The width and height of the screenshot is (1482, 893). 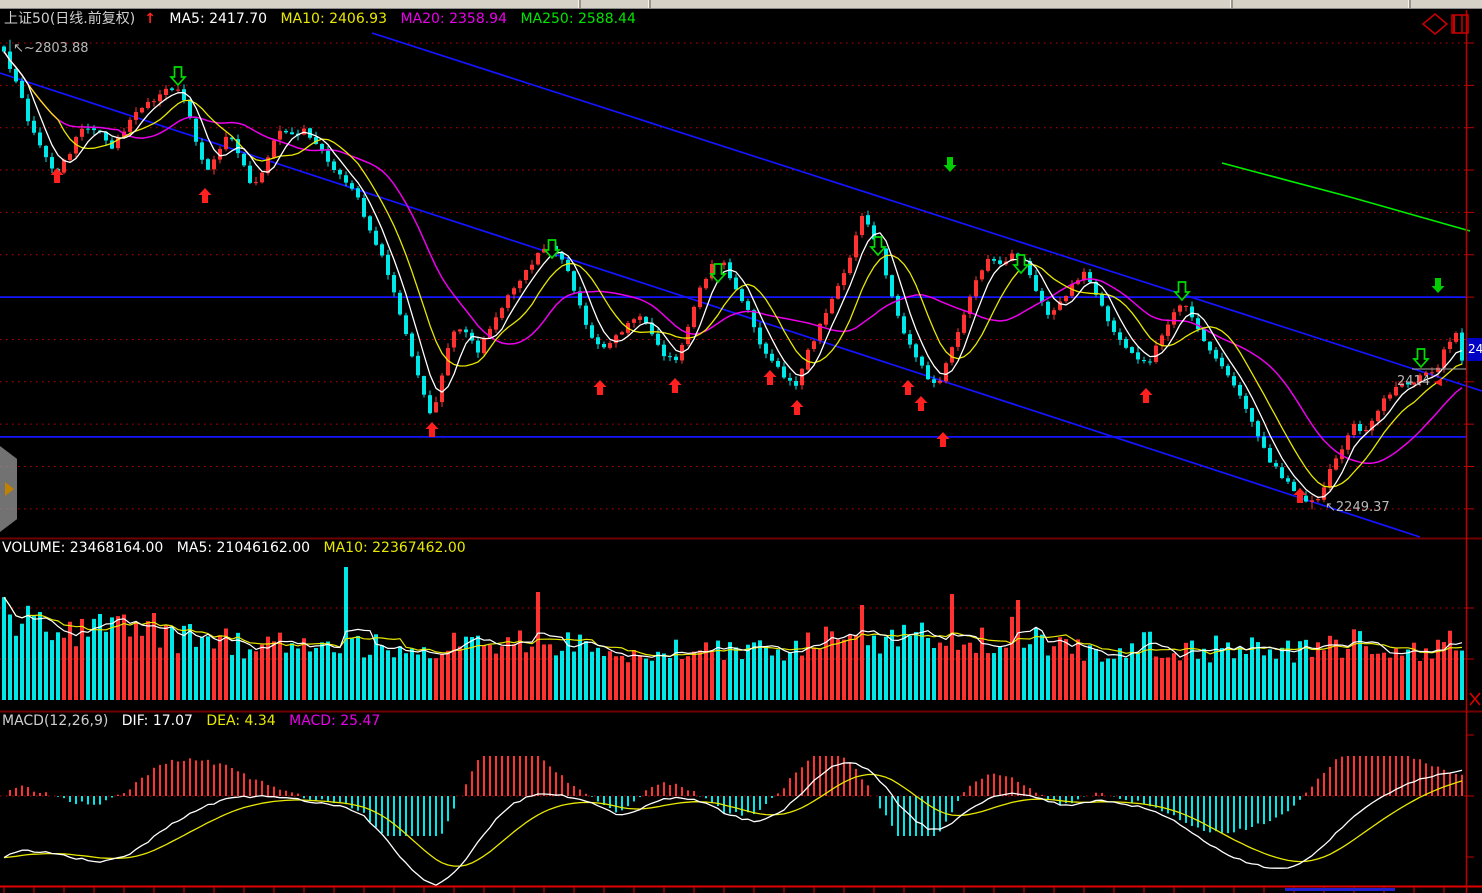 What do you see at coordinates (1414, 381) in the screenshot?
I see `last-price-label: 2414` at bounding box center [1414, 381].